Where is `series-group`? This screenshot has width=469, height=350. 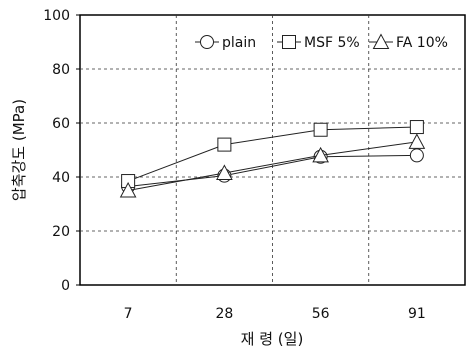
series-group is located at coordinates (272, 159).